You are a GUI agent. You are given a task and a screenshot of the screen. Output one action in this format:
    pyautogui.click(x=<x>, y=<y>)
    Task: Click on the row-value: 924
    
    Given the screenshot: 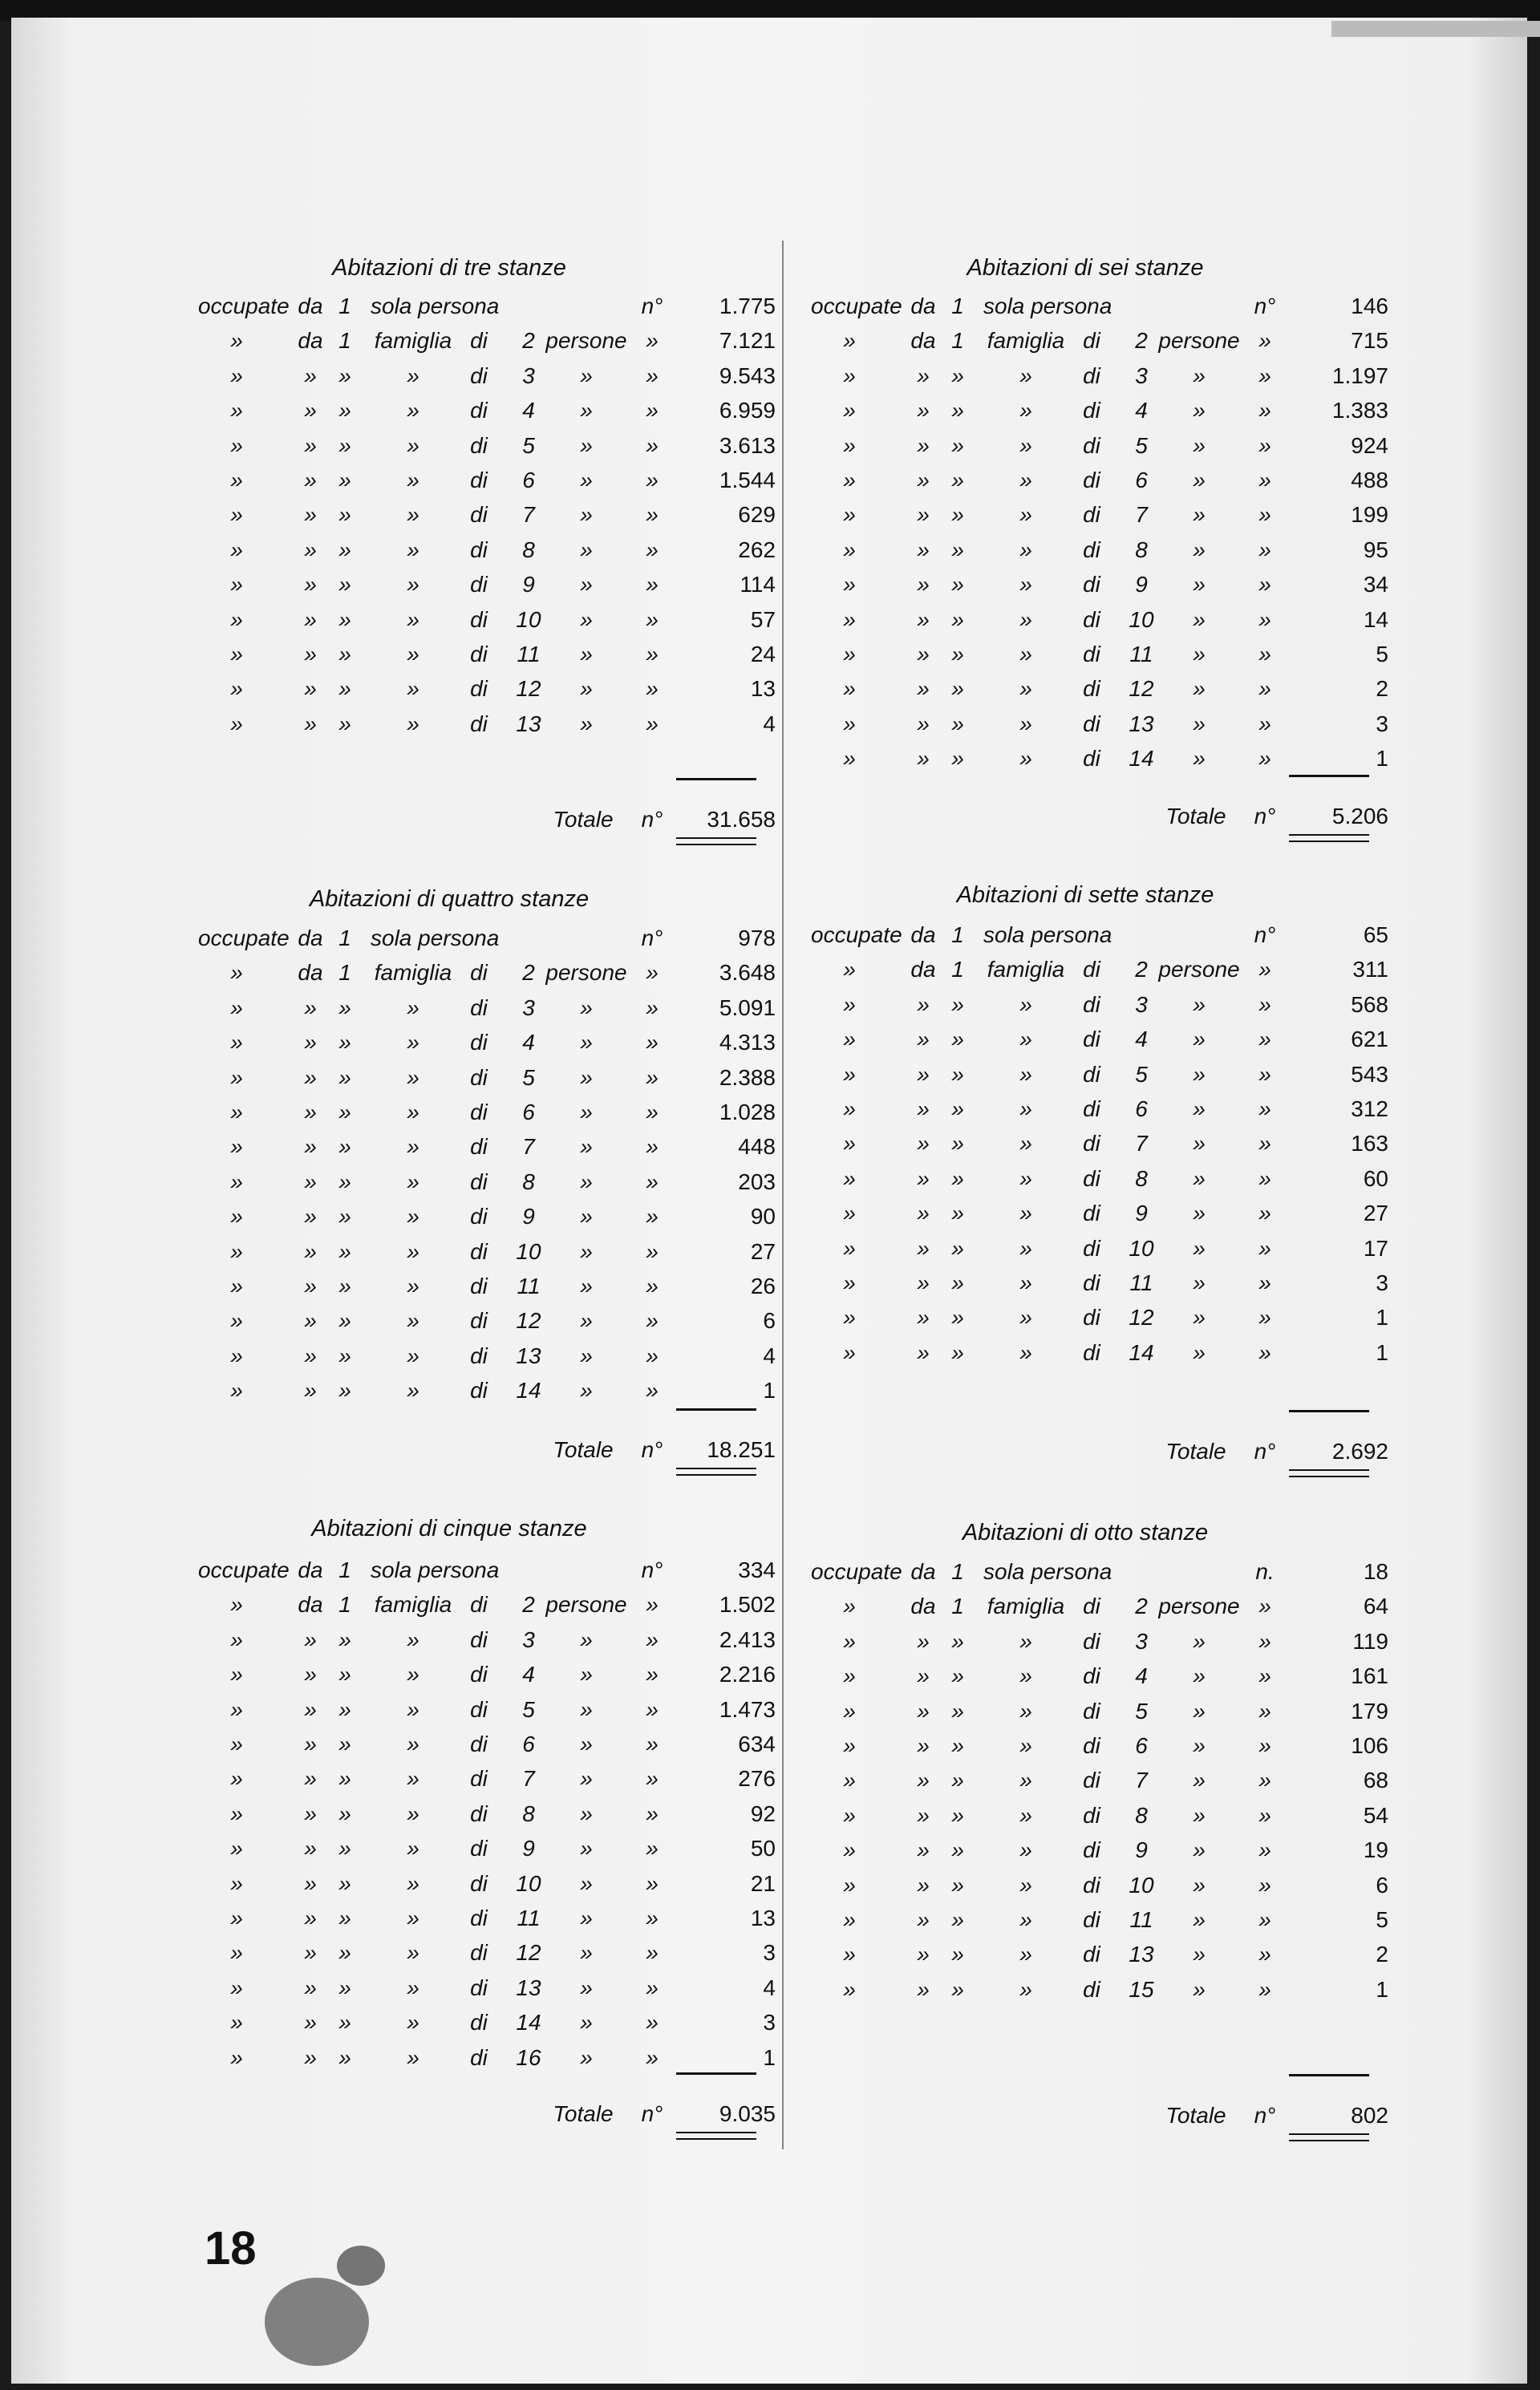 What is the action you would take?
    pyautogui.click(x=1369, y=445)
    